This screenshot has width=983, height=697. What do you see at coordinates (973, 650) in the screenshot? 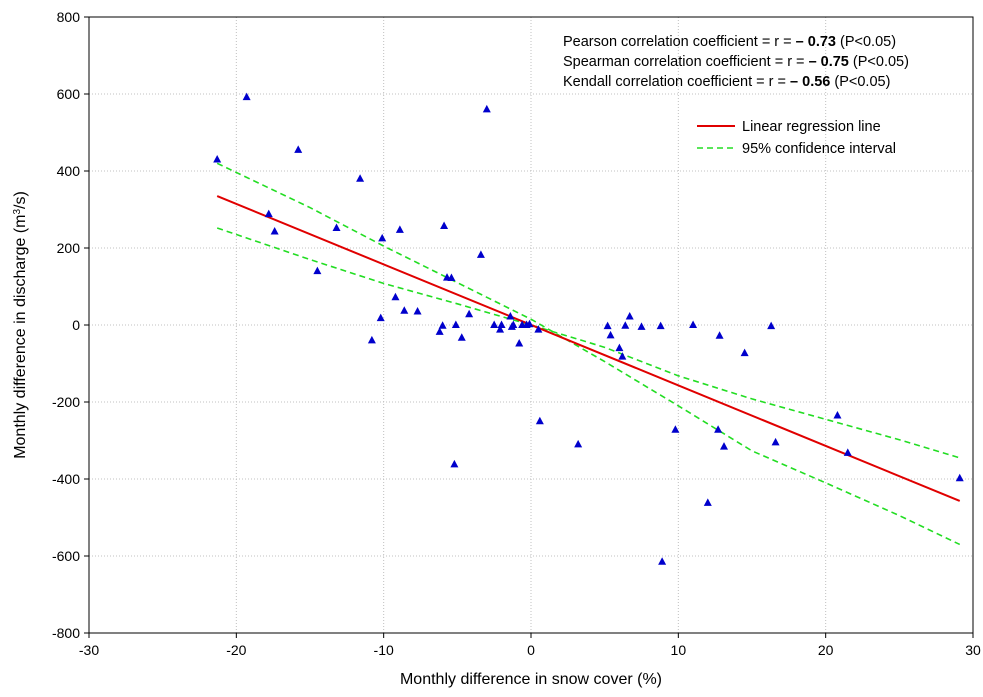
I see `x-tick-label: 30` at bounding box center [973, 650].